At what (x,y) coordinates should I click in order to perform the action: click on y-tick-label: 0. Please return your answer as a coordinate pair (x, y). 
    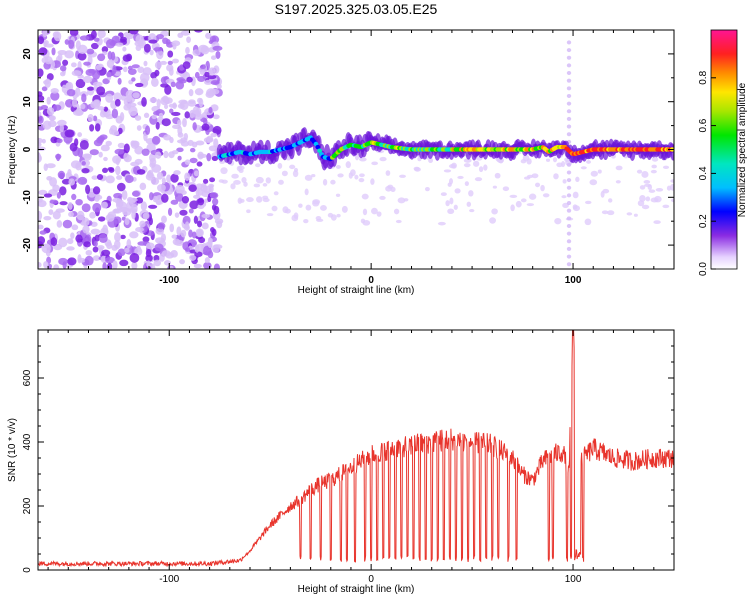
    Looking at the image, I should click on (27, 570).